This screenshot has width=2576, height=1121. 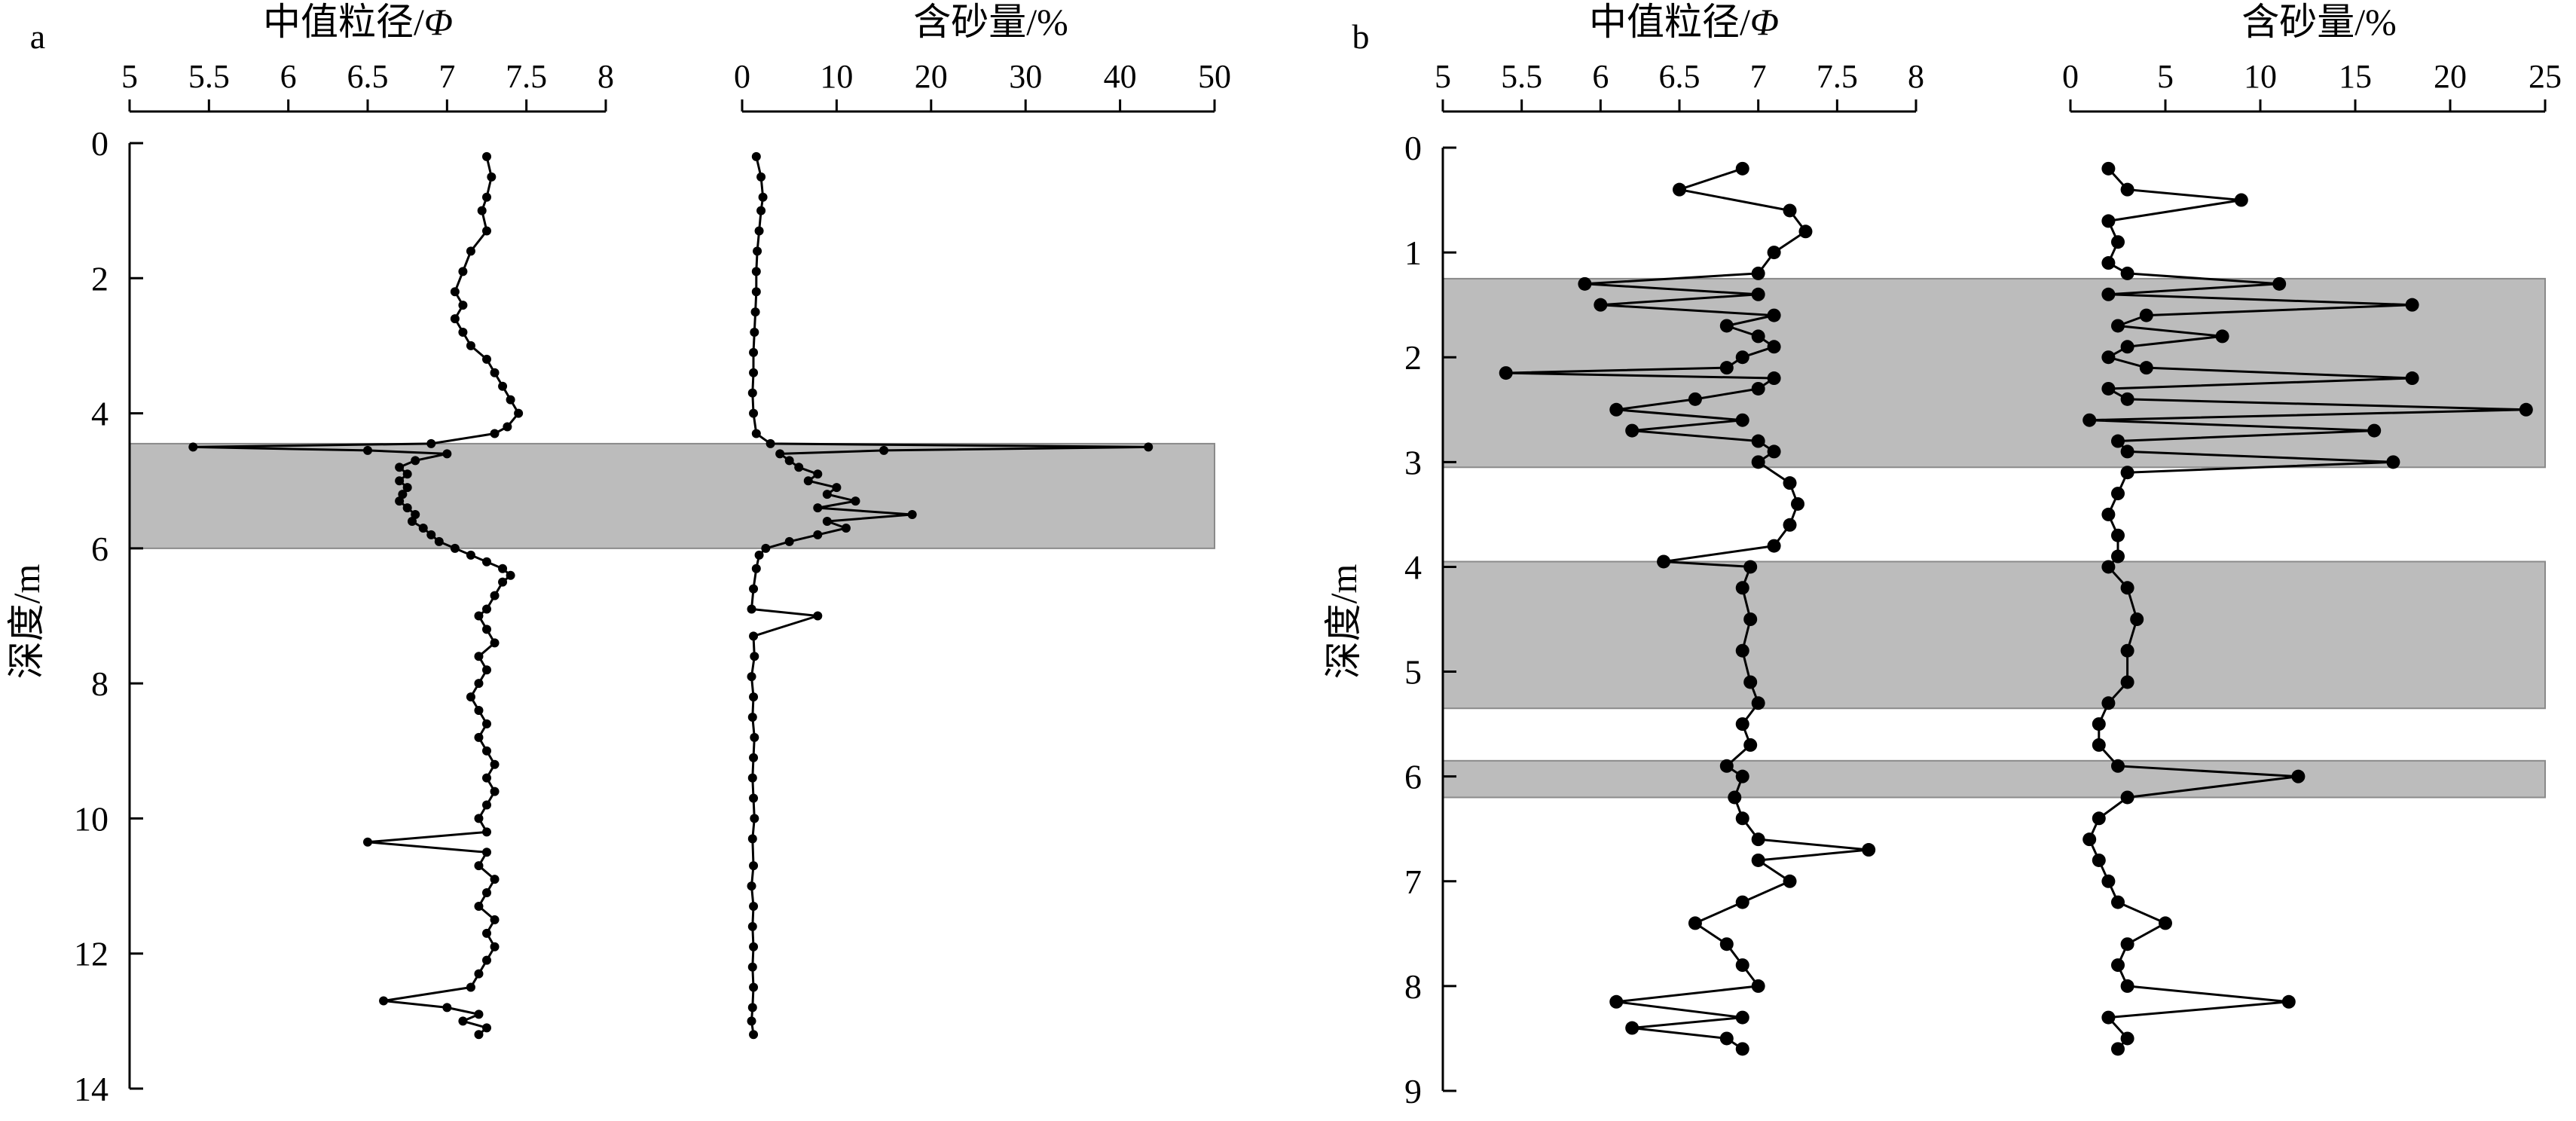 What do you see at coordinates (605, 76) in the screenshot?
I see `x-tick-label: 8` at bounding box center [605, 76].